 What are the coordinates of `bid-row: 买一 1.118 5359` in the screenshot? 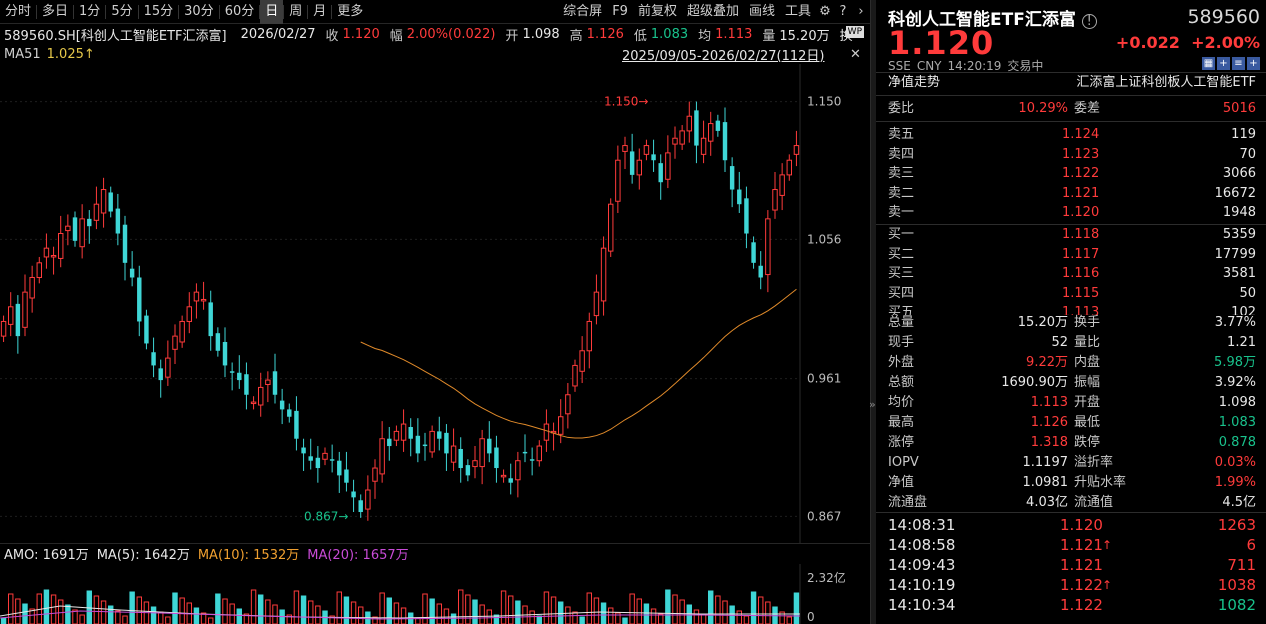 It's located at (1071, 235).